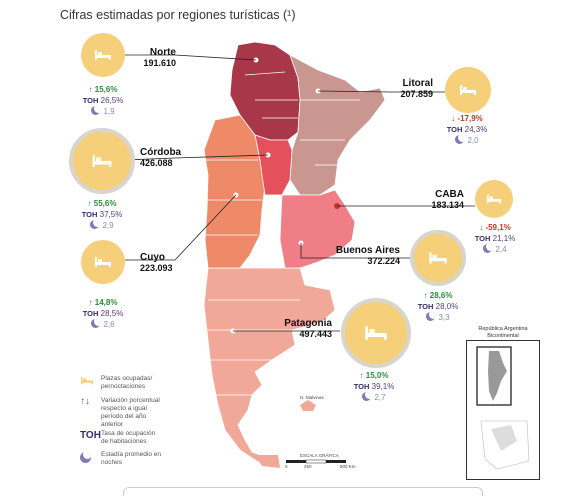  What do you see at coordinates (265, 91) in the screenshot?
I see `region-norte` at bounding box center [265, 91].